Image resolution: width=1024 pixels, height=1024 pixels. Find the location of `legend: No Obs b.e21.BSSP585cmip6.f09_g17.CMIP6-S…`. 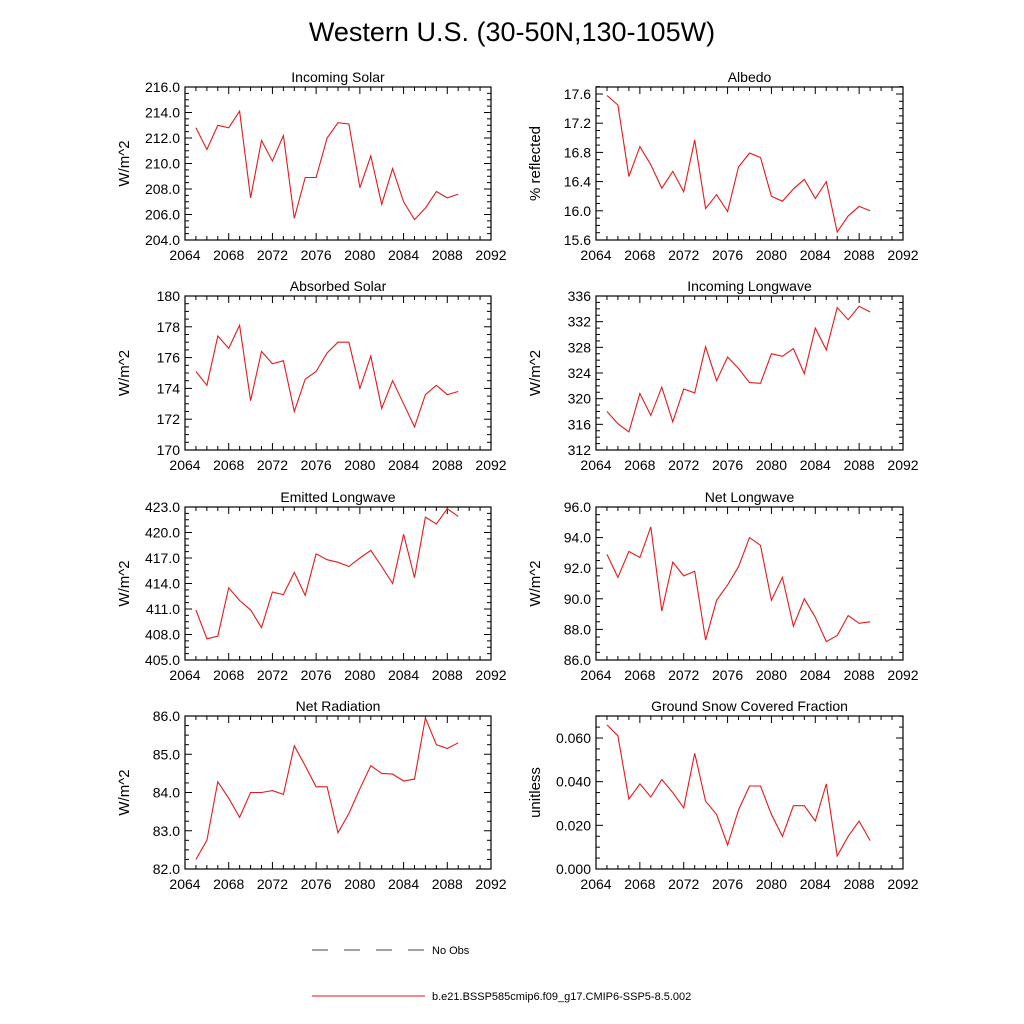

legend: No Obs b.e21.BSSP585cmip6.f09_g17.CMIP6-S… is located at coordinates (501, 974).